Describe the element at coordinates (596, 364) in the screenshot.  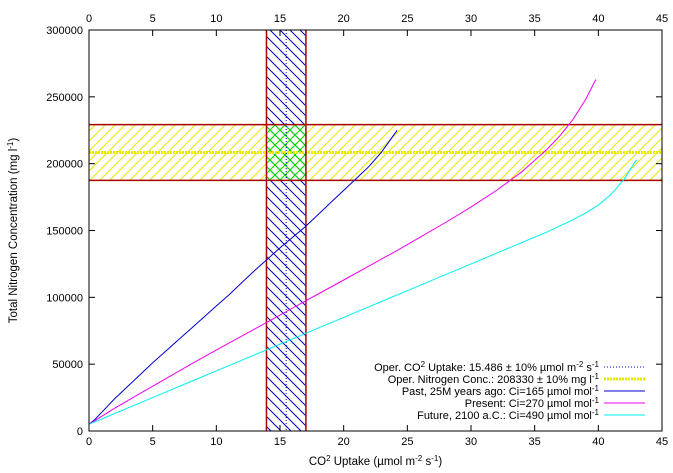
I see `legend-label-0-part: -1` at that location.